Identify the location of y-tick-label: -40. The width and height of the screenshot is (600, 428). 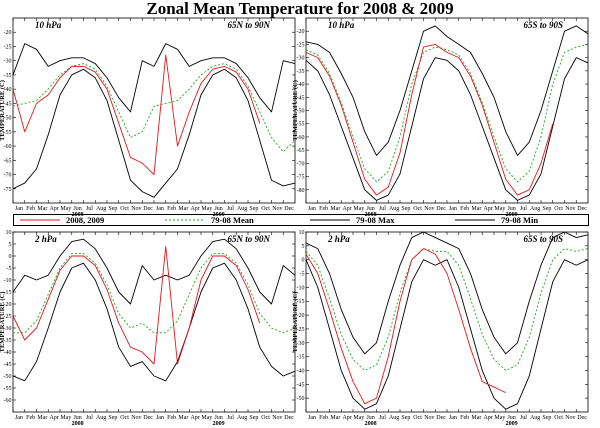
(301, 371).